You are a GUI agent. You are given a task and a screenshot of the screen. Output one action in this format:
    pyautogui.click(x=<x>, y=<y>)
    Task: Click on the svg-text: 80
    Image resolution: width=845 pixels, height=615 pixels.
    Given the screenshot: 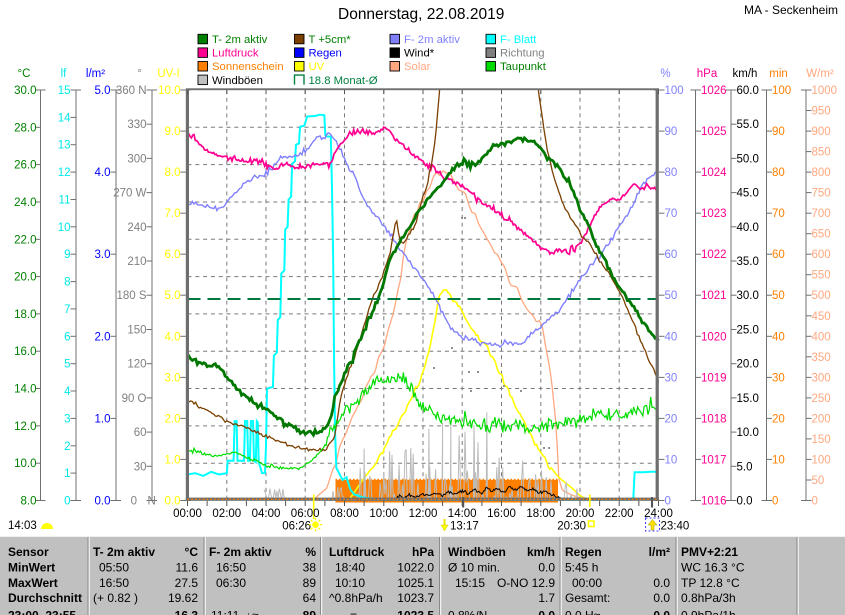 What is the action you would take?
    pyautogui.click(x=778, y=173)
    